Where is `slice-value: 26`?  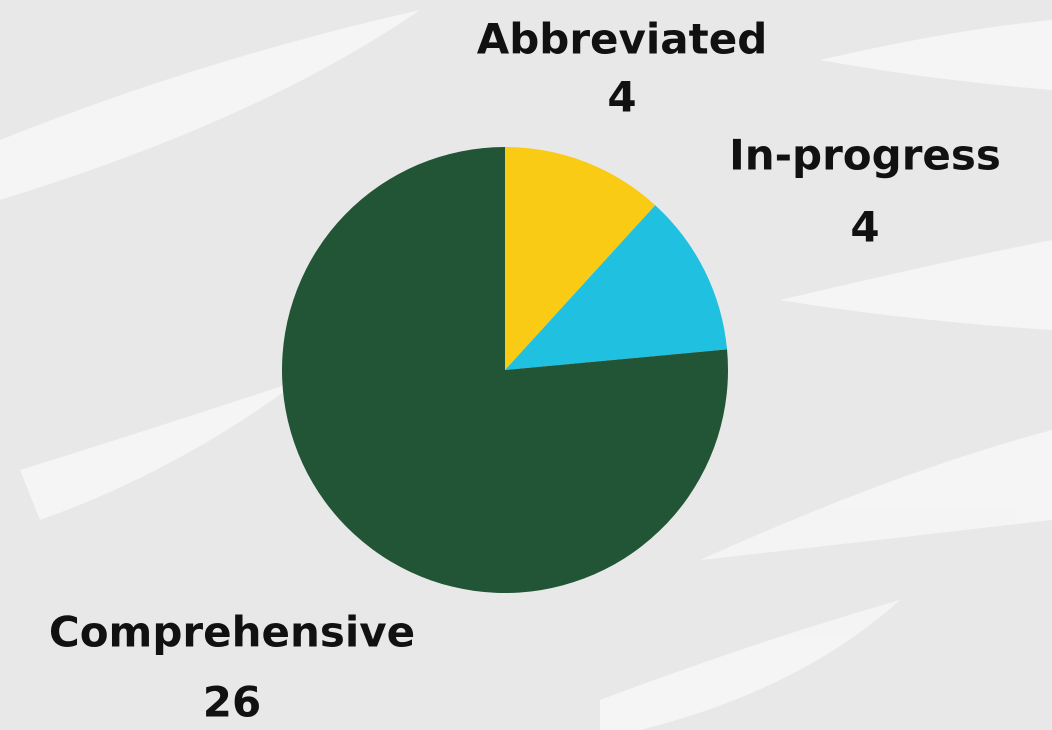 slice-value: 26 is located at coordinates (232, 702).